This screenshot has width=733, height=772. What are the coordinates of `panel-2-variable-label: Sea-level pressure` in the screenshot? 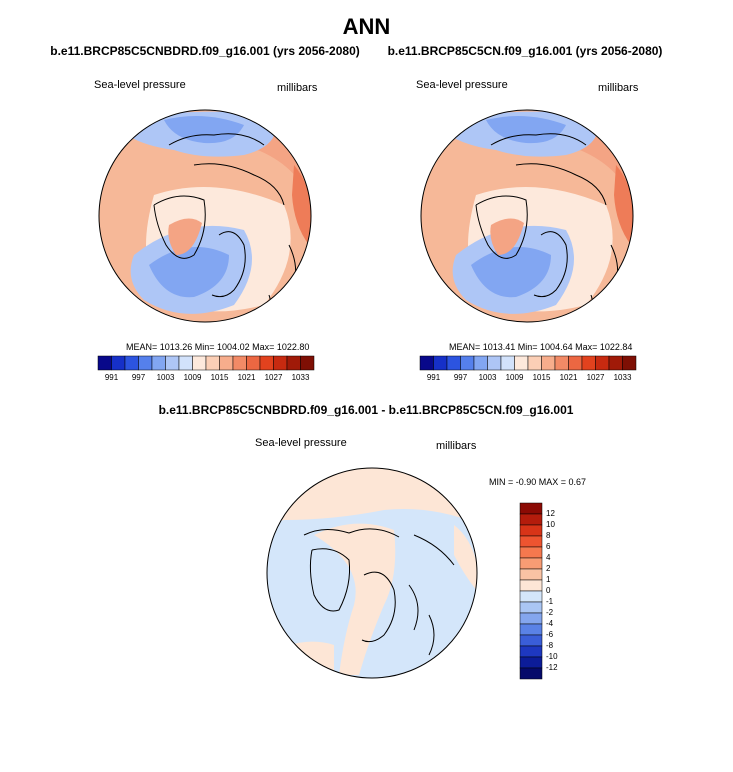 It's located at (462, 85).